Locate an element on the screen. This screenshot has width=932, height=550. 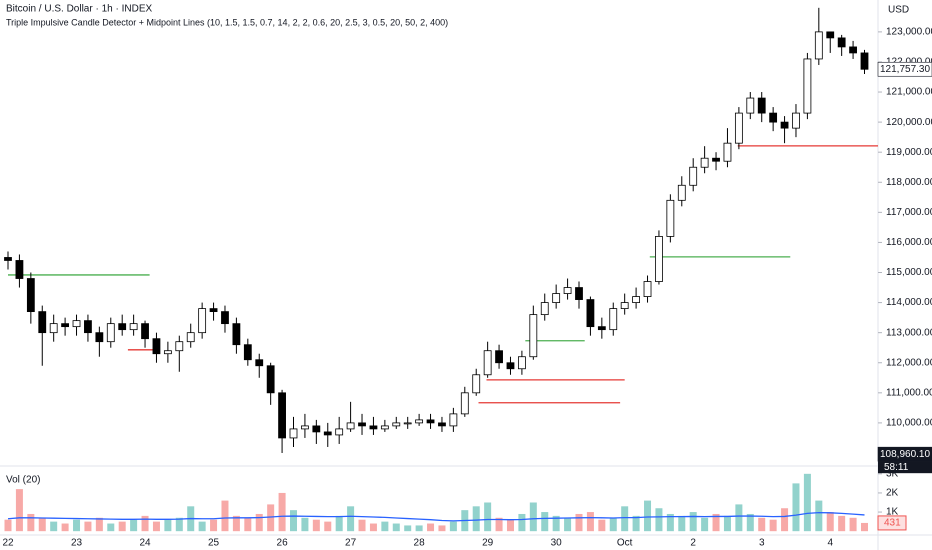
y-tick-label: 111,000.00 is located at coordinates (909, 392).